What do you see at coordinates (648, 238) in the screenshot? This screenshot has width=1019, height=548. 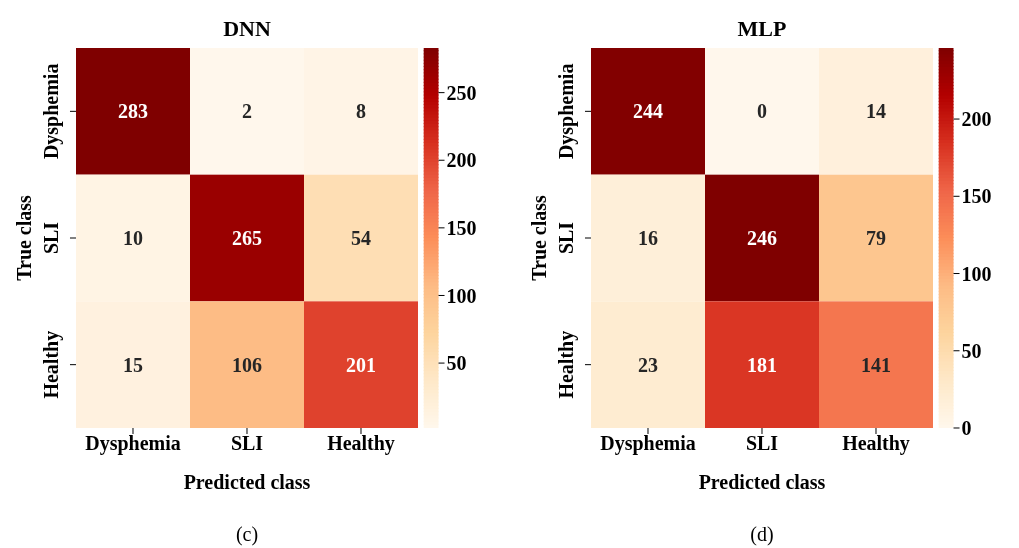 I see `data-label: 16` at bounding box center [648, 238].